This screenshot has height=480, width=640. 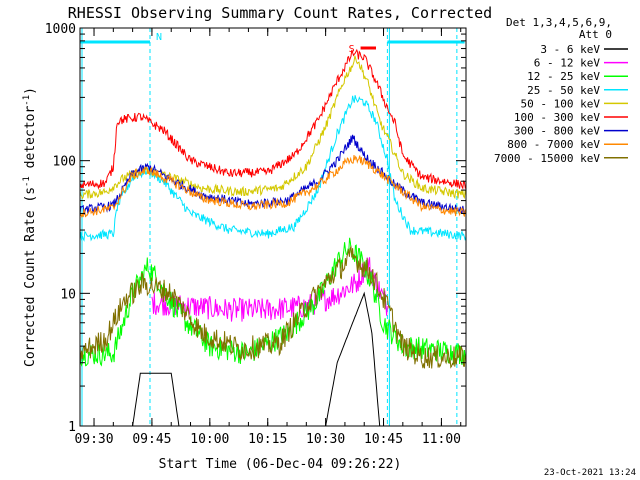 I want to click on y-axis-label-exp2: -1, so click(x=27, y=100).